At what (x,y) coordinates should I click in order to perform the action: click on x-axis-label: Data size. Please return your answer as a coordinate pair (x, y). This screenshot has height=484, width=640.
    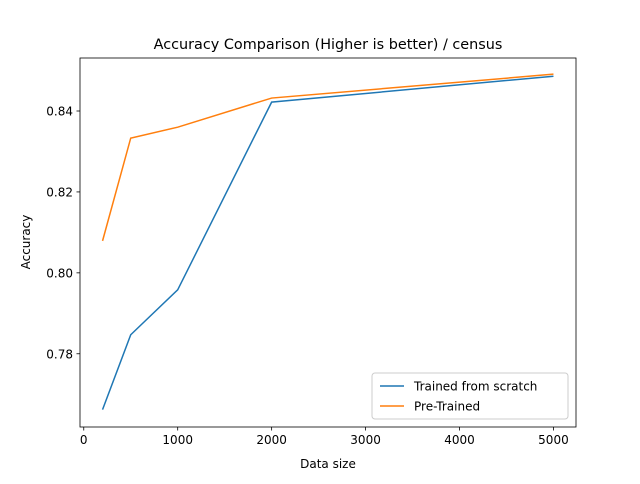
    Looking at the image, I should click on (328, 464).